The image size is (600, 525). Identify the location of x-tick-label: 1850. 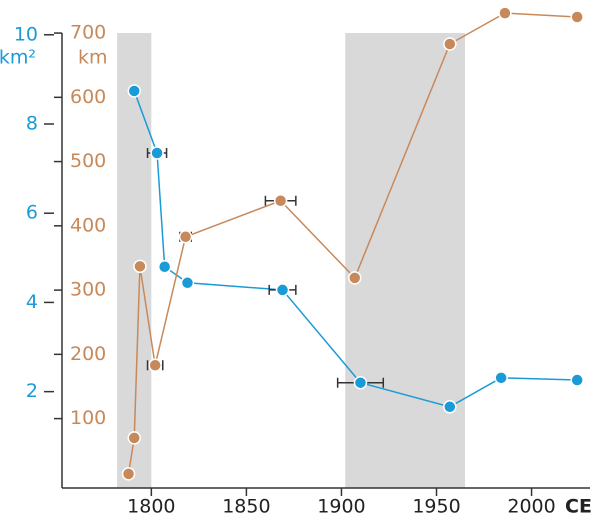
(246, 507).